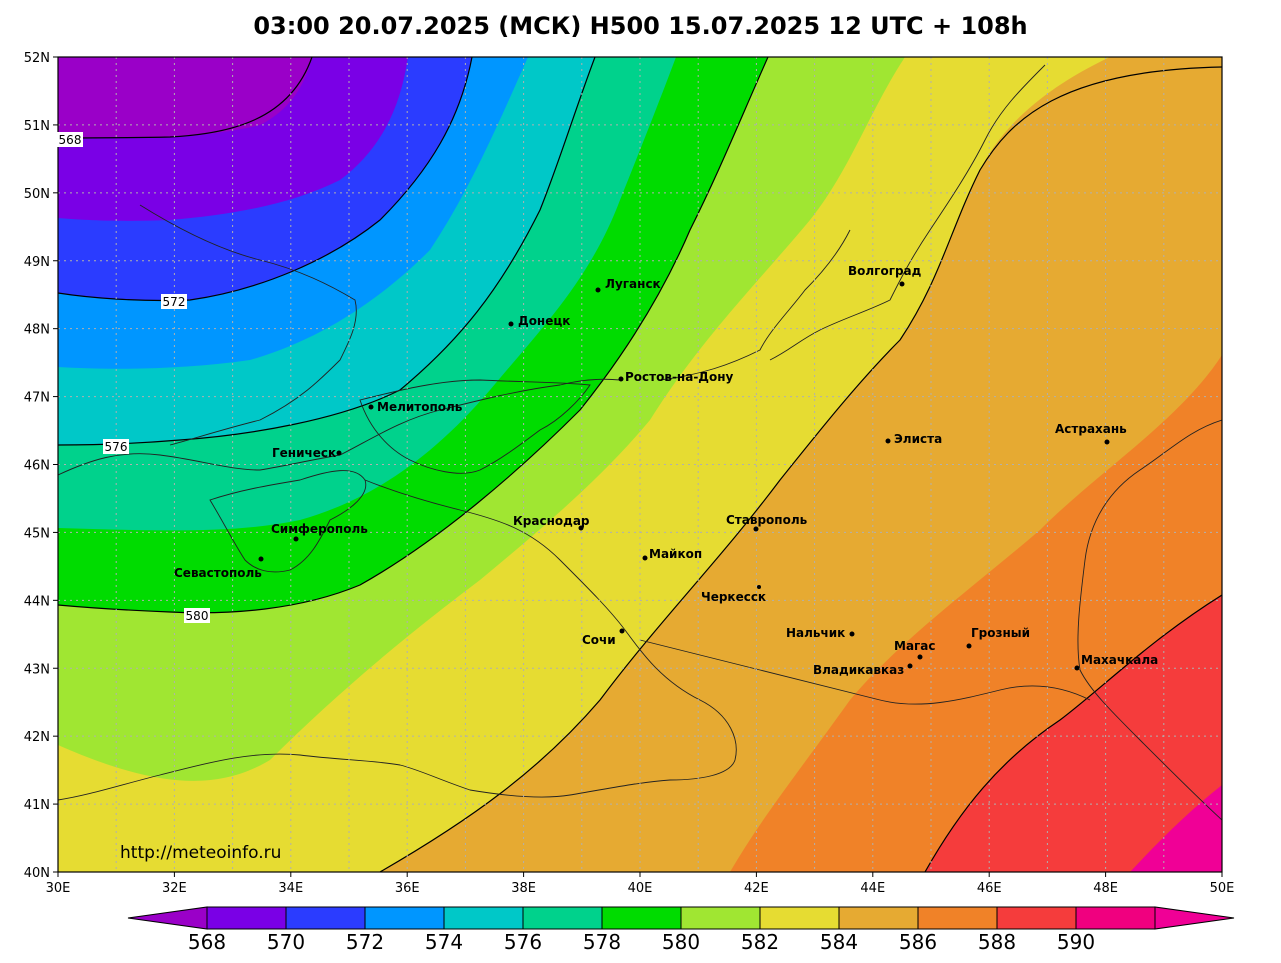 The width and height of the screenshot is (1281, 963). What do you see at coordinates (37, 398) in the screenshot?
I see `lat-tick-label: 47N` at bounding box center [37, 398].